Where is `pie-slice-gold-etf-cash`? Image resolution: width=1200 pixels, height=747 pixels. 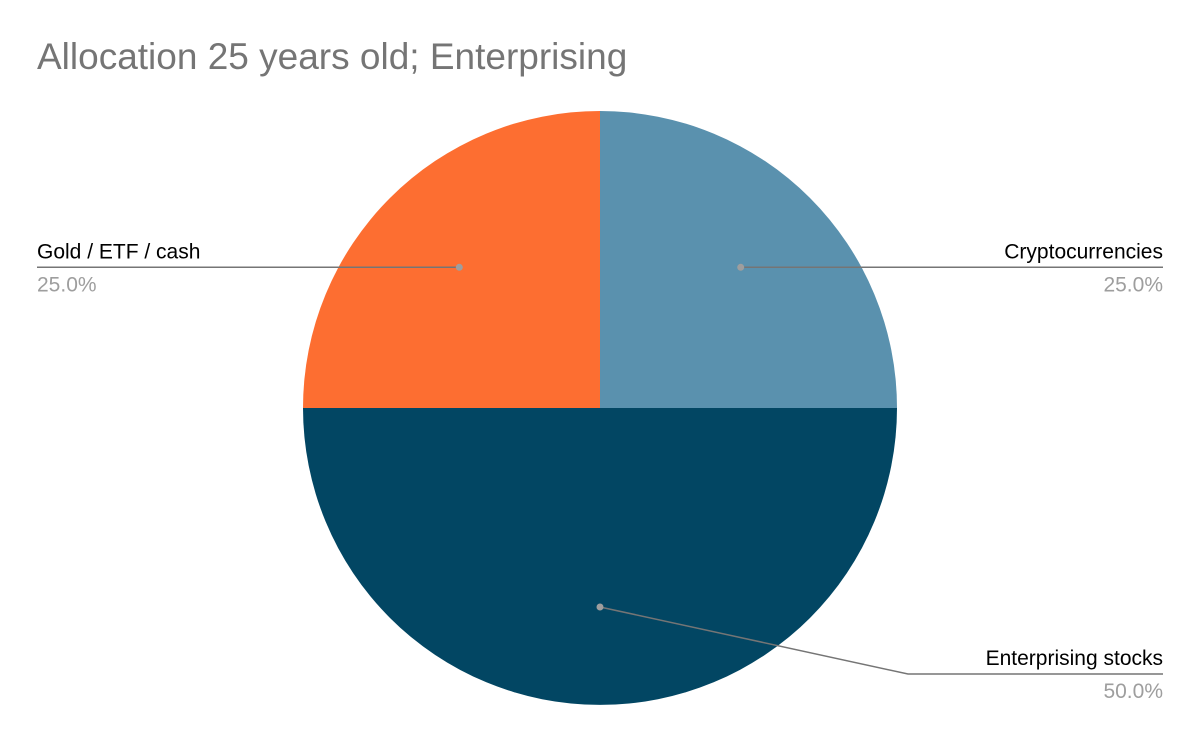
pie-slice-gold-etf-cash is located at coordinates (451, 259).